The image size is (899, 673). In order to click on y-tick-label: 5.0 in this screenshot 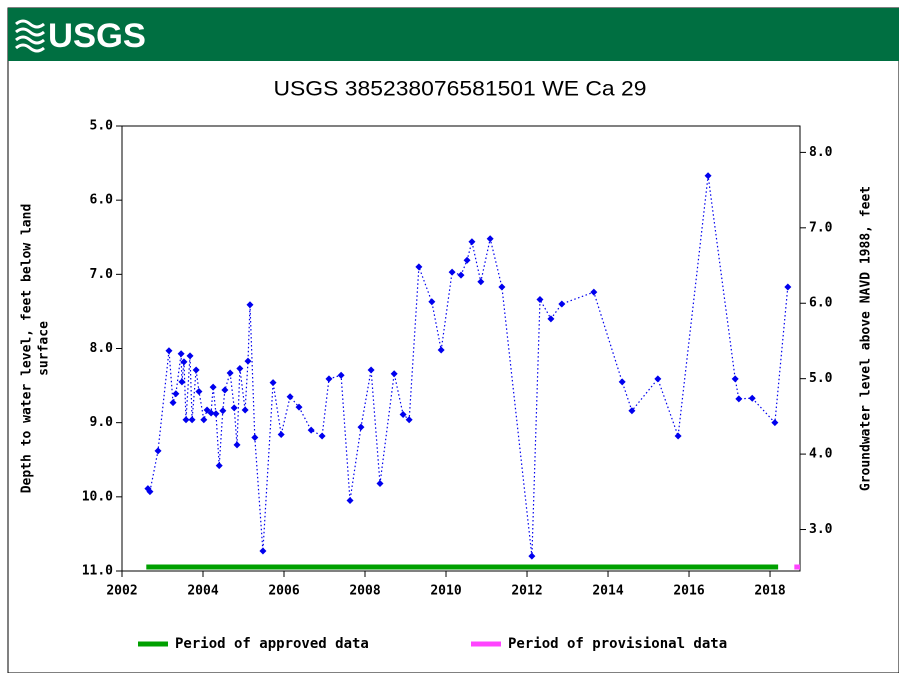, I will do `click(102, 126)`.